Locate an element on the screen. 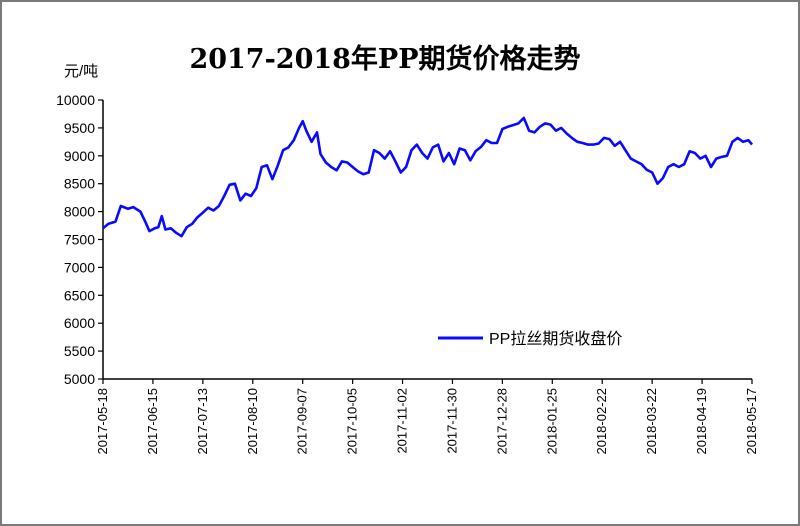  x-tick-label: 2018-02-22 is located at coordinates (601, 421).